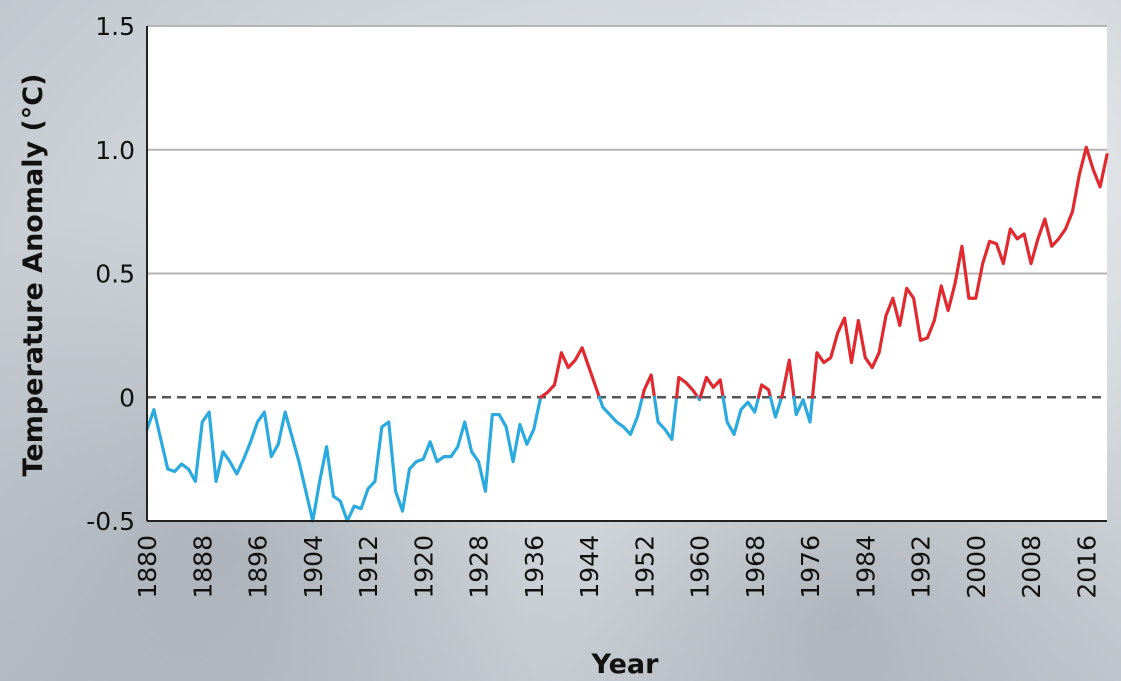 The width and height of the screenshot is (1121, 681). Describe the element at coordinates (33, 275) in the screenshot. I see `y-axis-title: Temperature Anomaly (°C)` at that location.